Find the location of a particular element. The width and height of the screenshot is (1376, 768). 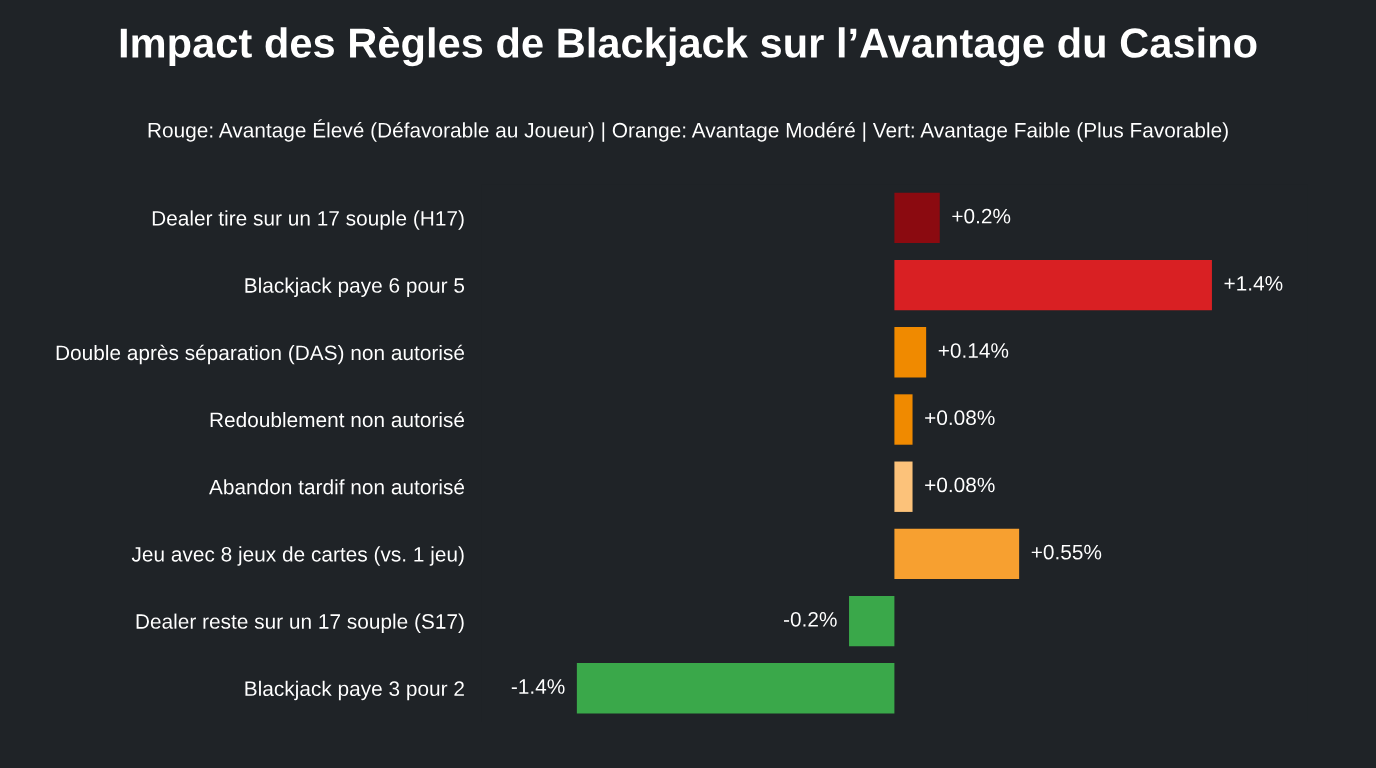

data-label: +0.14% is located at coordinates (973, 350).